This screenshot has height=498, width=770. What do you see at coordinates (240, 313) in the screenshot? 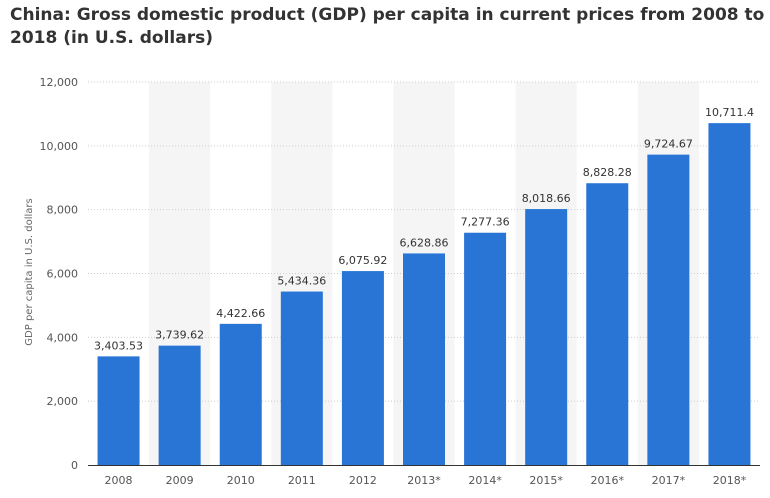
I see `data-label: 4,422.66` at bounding box center [240, 313].